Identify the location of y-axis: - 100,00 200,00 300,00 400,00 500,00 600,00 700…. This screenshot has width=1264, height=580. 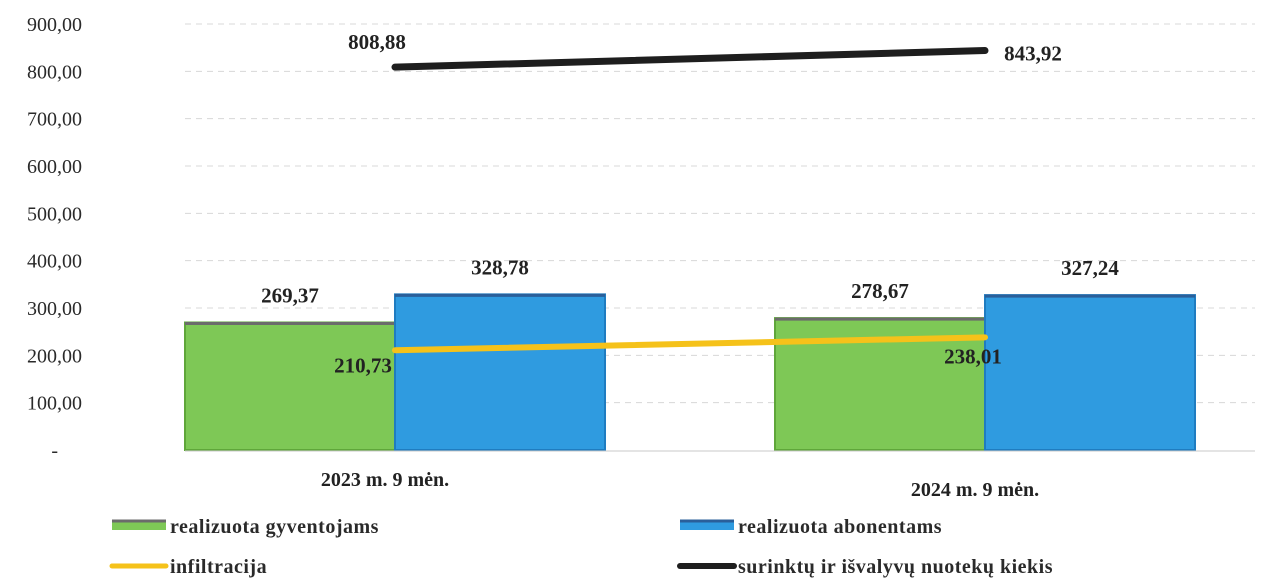
(54, 238).